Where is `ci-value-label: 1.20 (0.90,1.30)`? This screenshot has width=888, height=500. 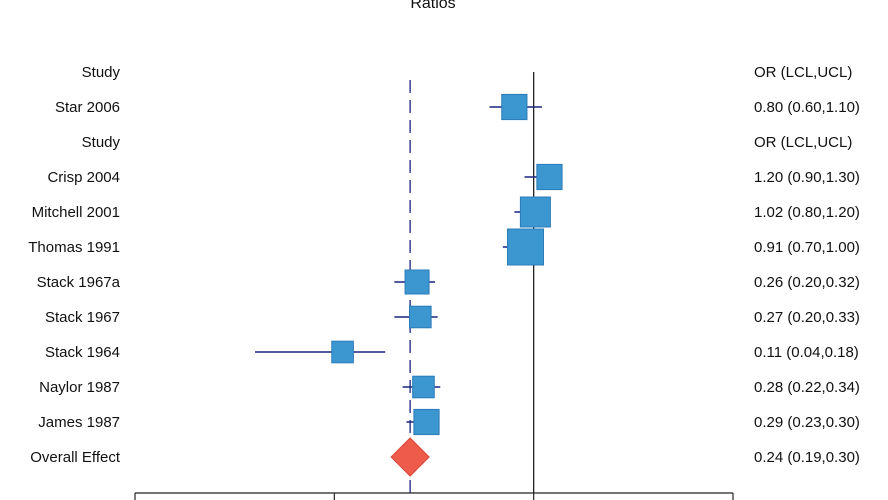 ci-value-label: 1.20 (0.90,1.30) is located at coordinates (807, 177).